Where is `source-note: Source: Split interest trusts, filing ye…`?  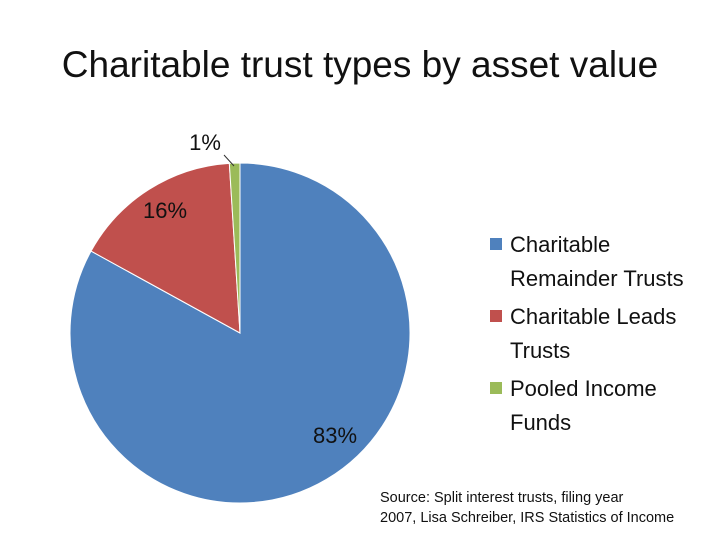 source-note: Source: Split interest trusts, filing ye… is located at coordinates (527, 508).